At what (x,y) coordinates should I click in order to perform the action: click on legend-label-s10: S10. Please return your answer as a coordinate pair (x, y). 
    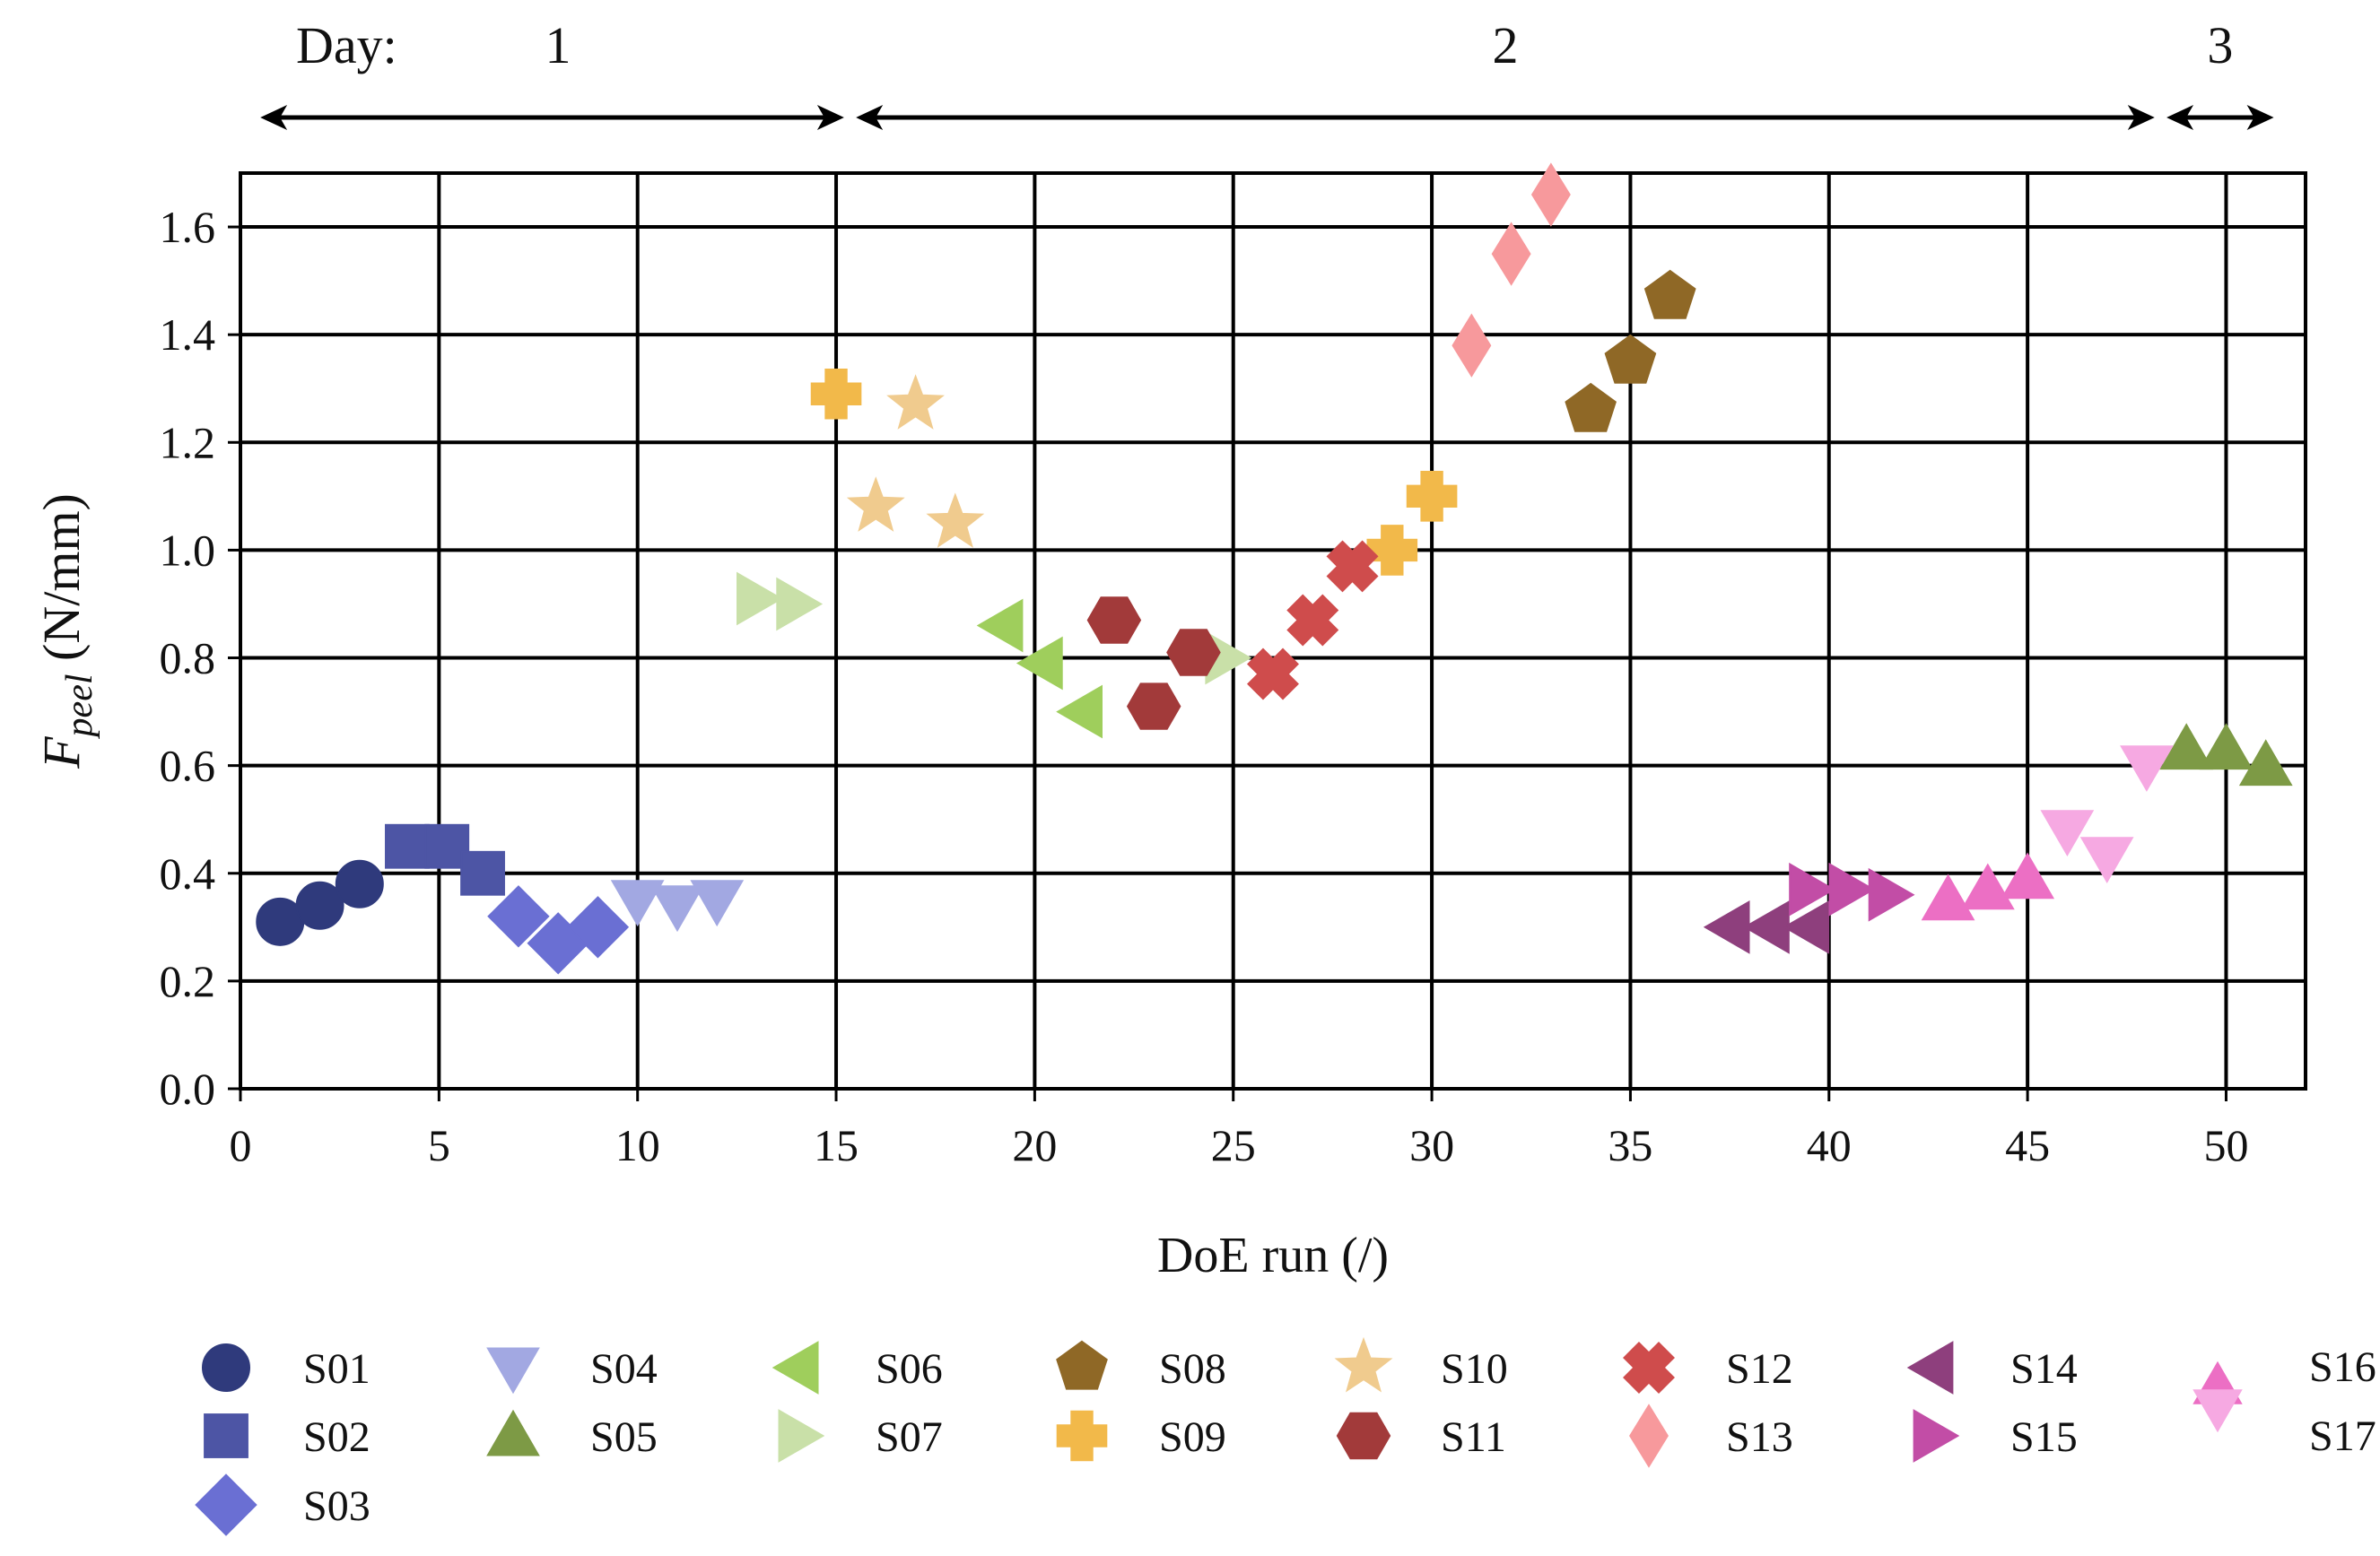
    Looking at the image, I should click on (1474, 1369).